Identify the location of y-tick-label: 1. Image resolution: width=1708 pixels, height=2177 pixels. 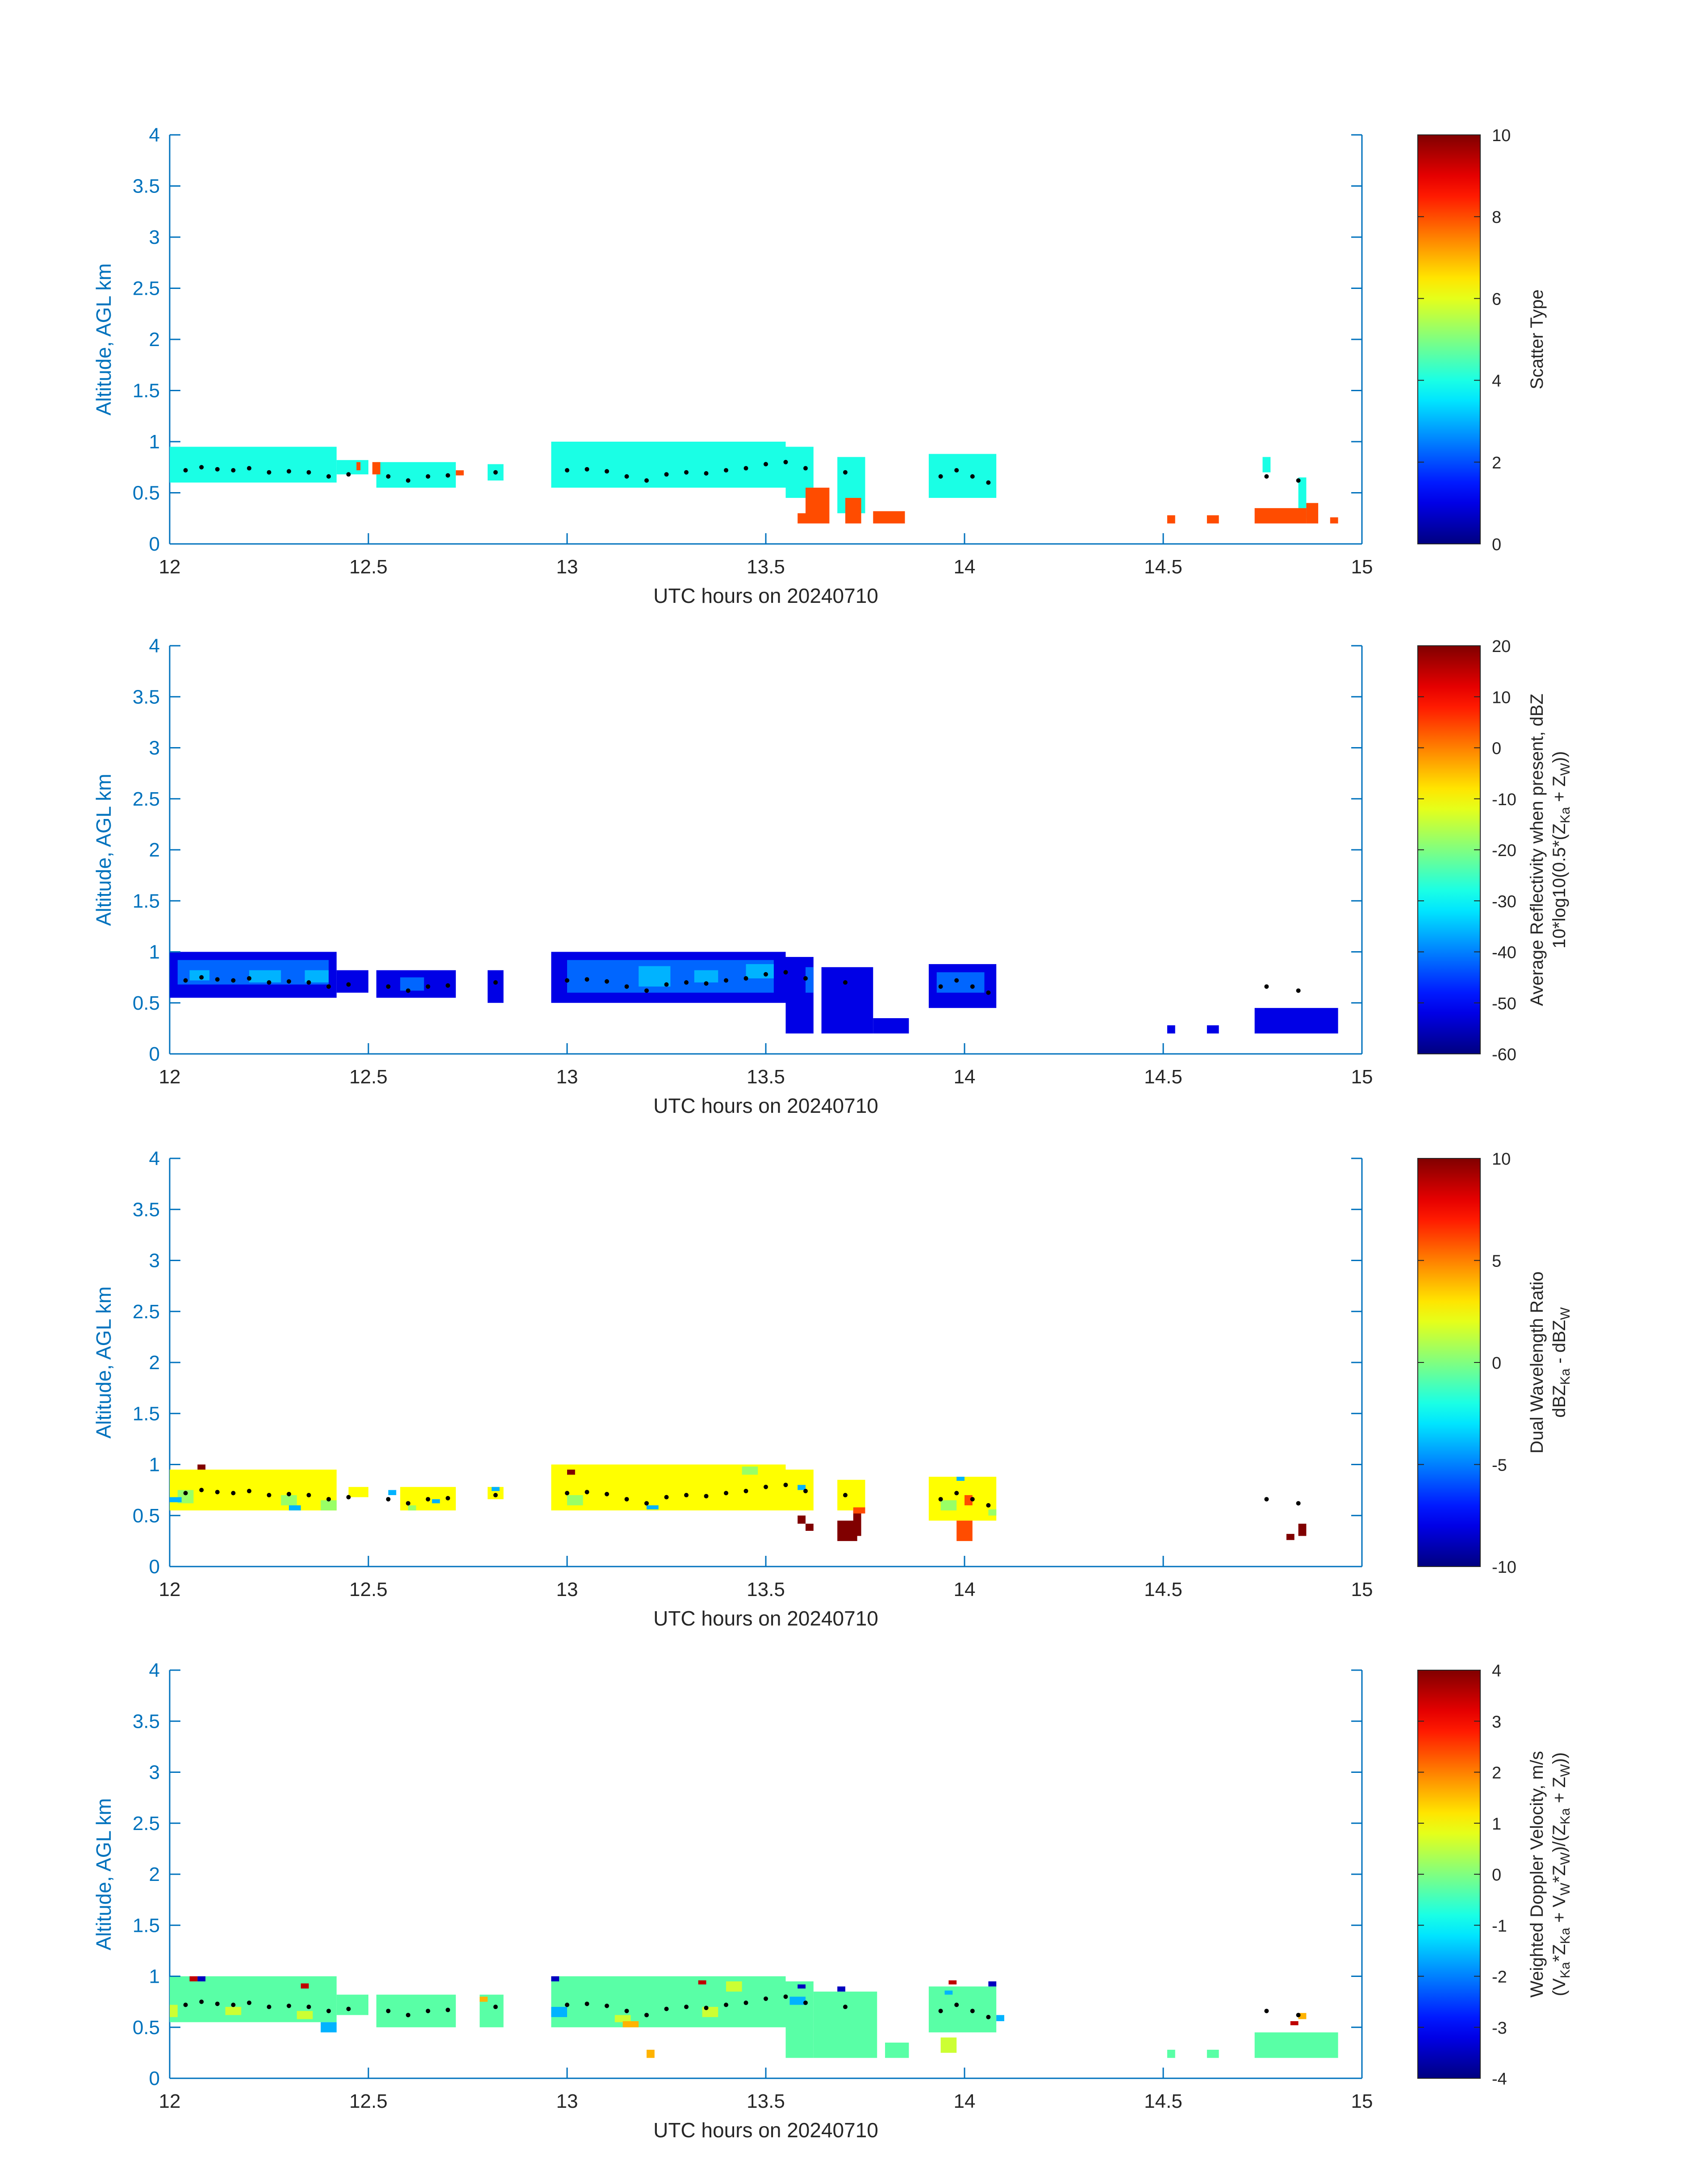
(154, 1977).